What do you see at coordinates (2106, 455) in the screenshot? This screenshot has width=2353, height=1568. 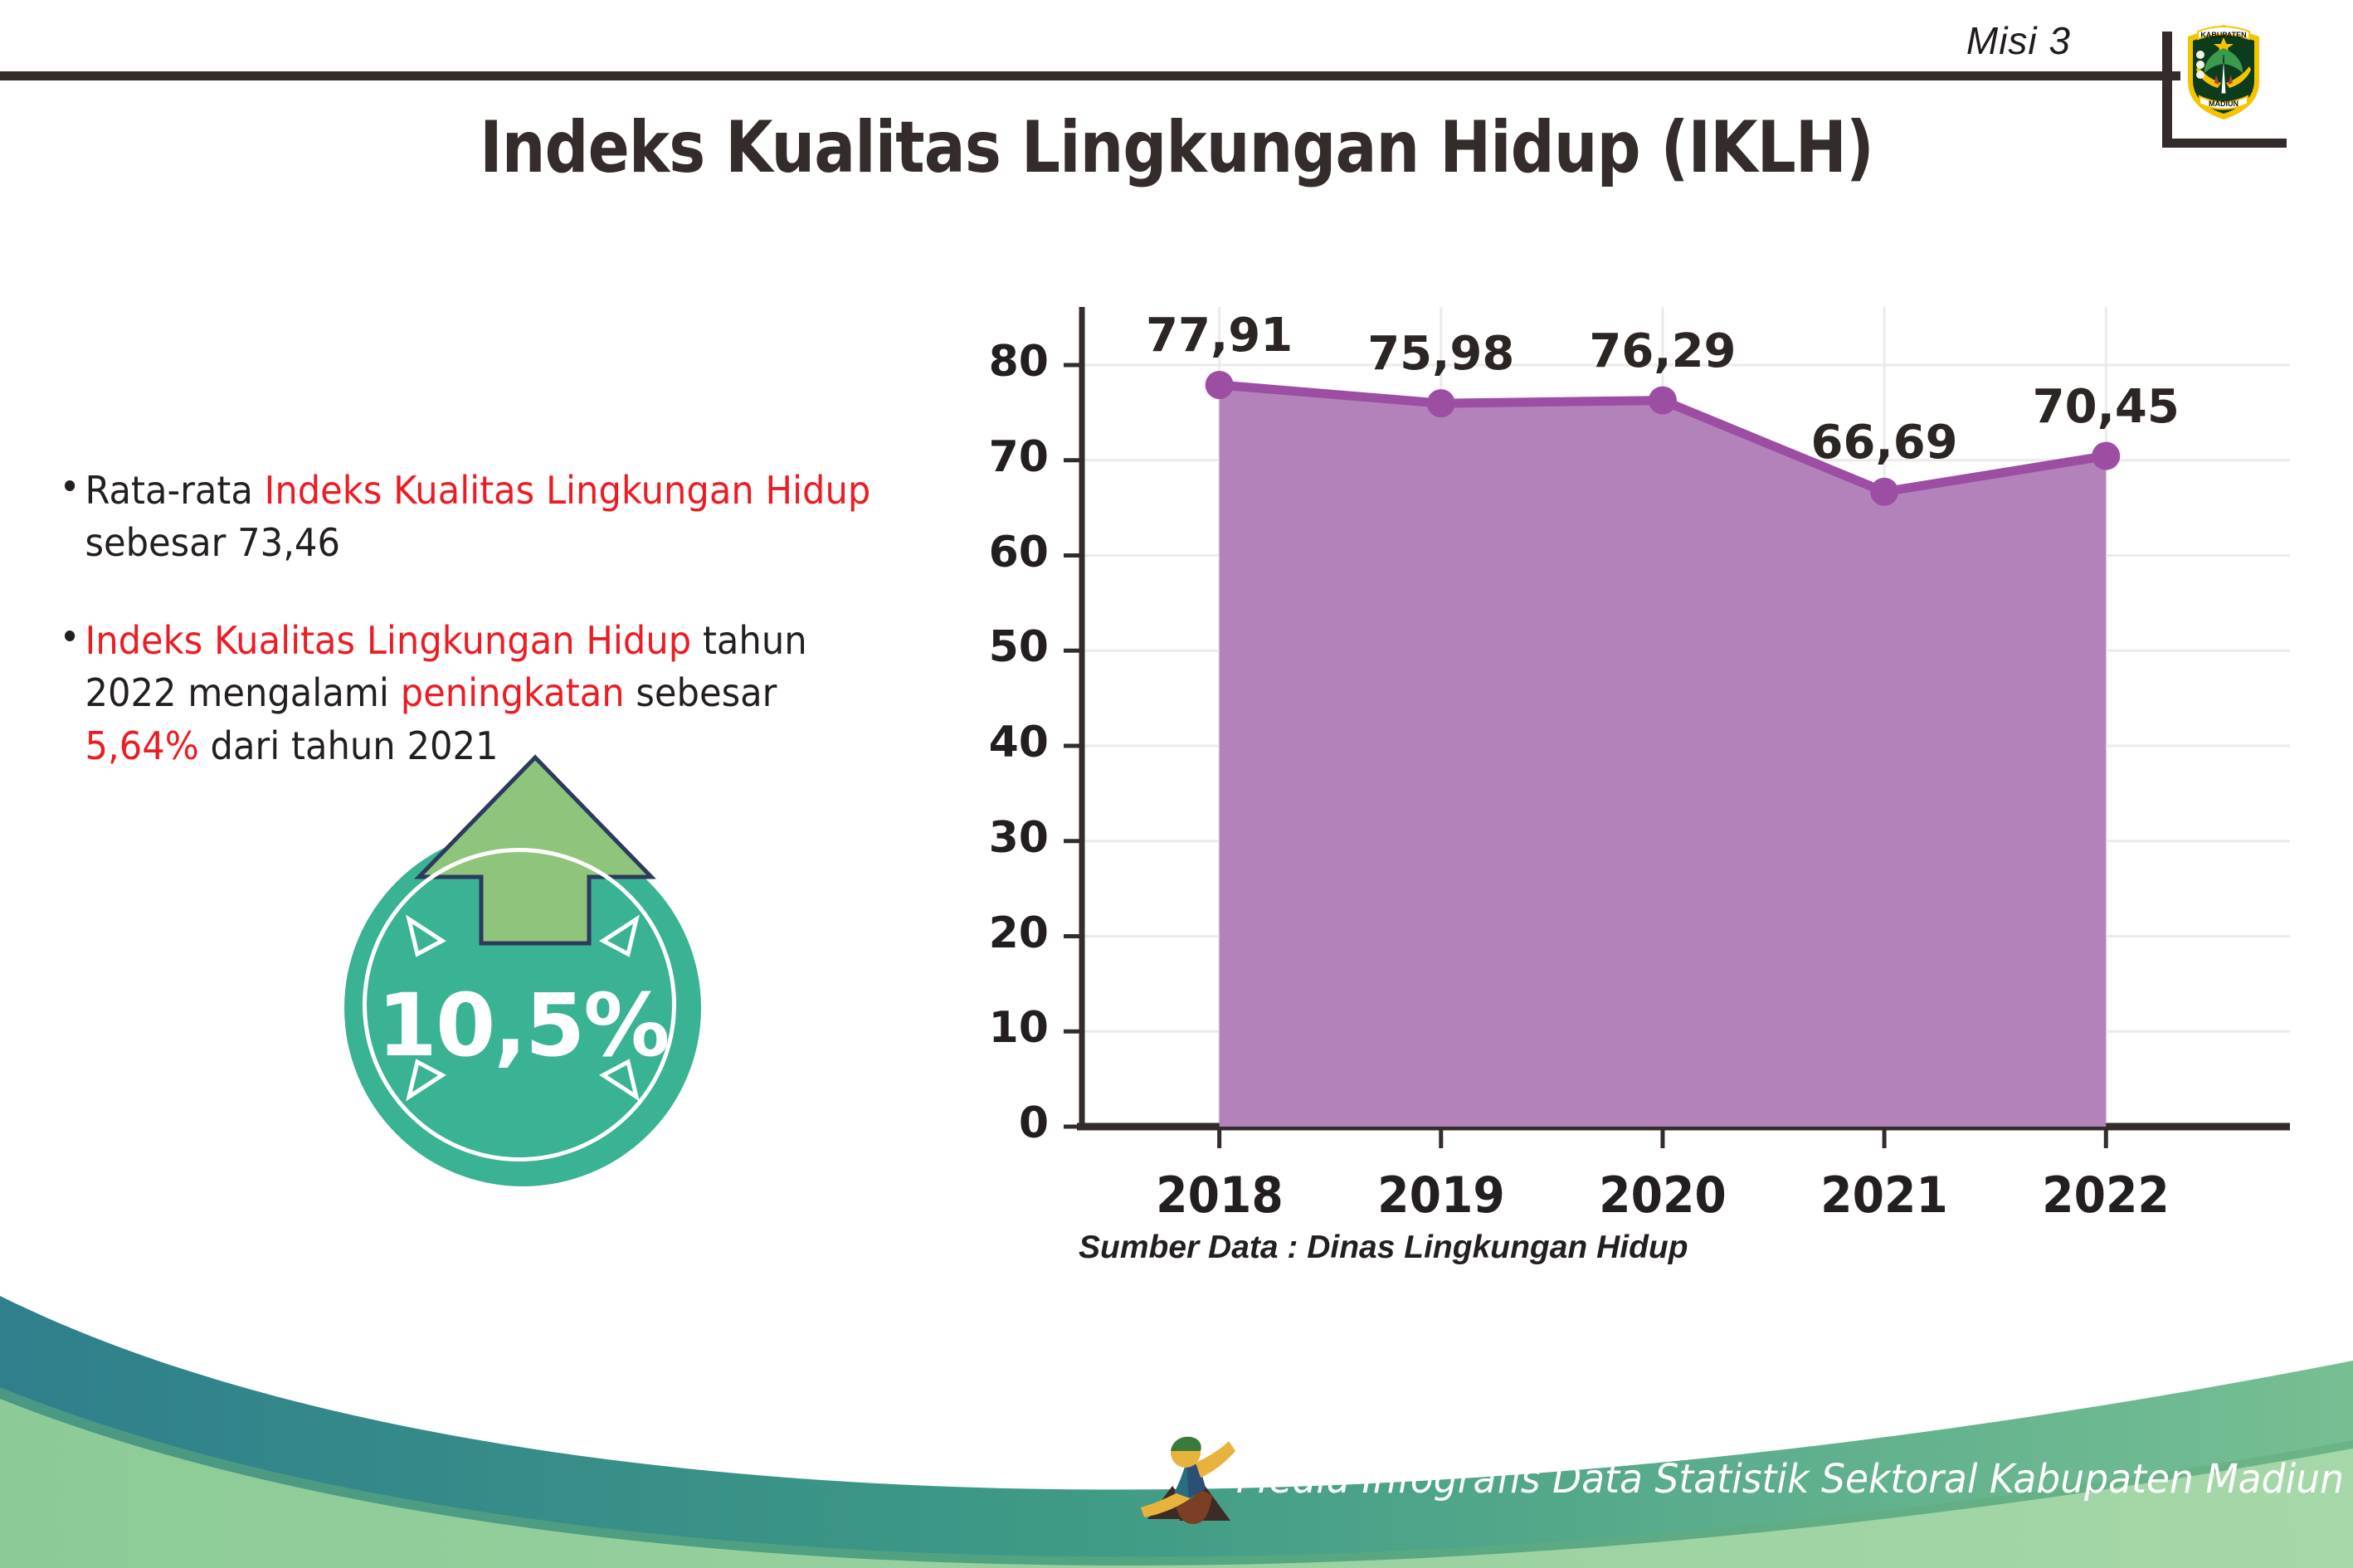 I see `marker-2022` at bounding box center [2106, 455].